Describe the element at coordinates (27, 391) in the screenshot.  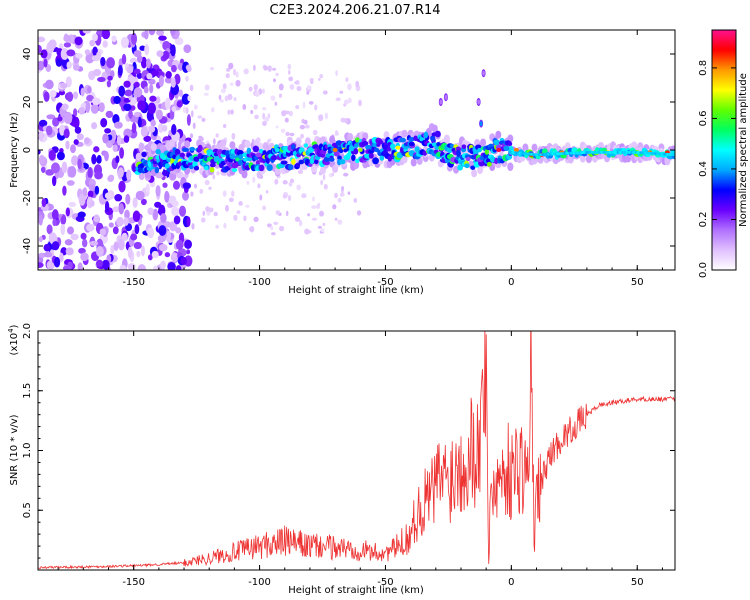
I see `snr-y-tick-label: 1.5` at that location.